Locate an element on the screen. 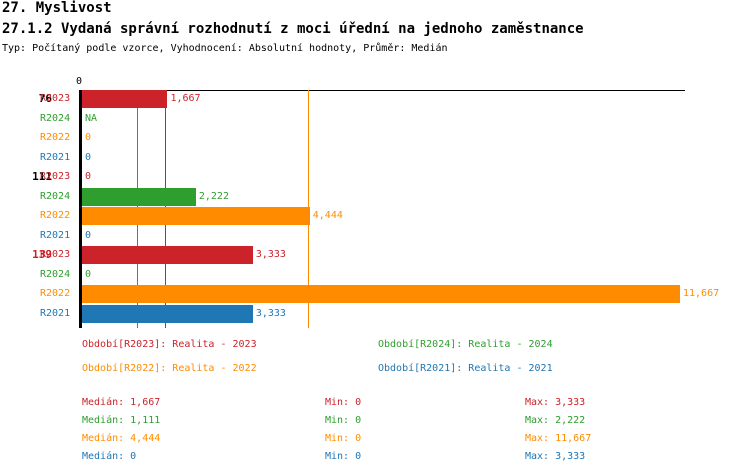 The image size is (750, 476). chapter-title: 27. Myslivost is located at coordinates (57, 8).